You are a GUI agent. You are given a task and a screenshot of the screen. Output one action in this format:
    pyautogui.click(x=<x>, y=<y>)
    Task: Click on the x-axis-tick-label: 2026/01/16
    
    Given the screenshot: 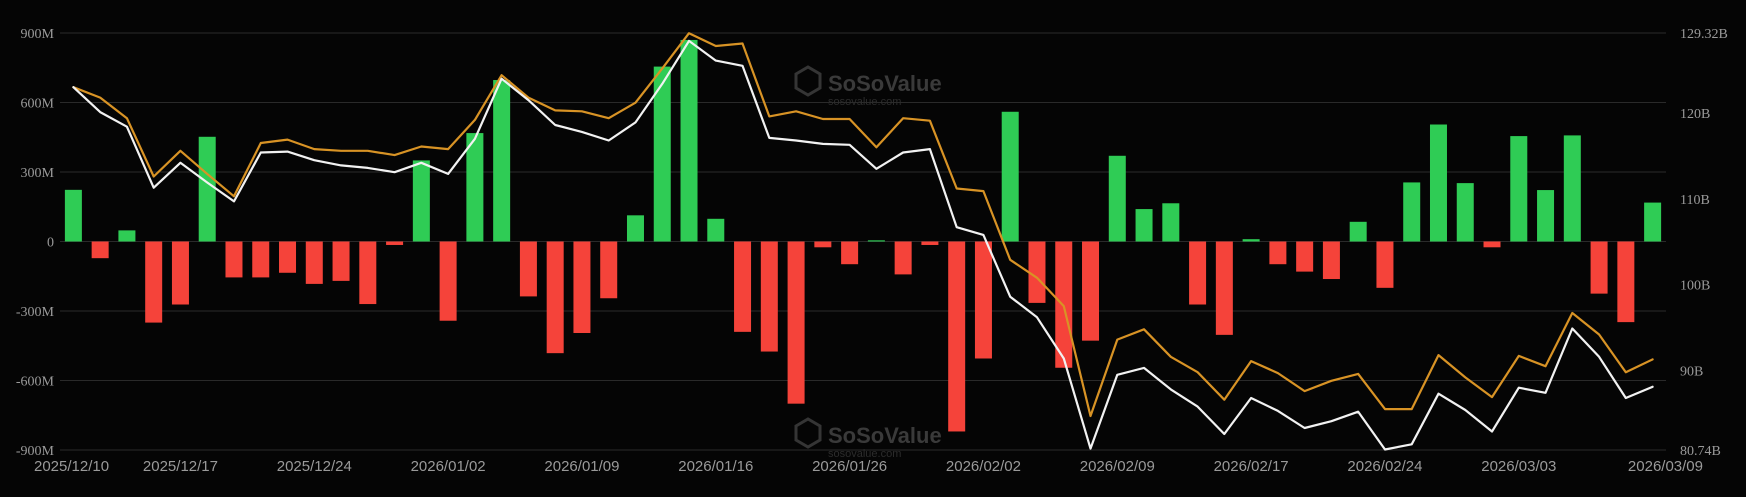 What is the action you would take?
    pyautogui.click(x=715, y=466)
    